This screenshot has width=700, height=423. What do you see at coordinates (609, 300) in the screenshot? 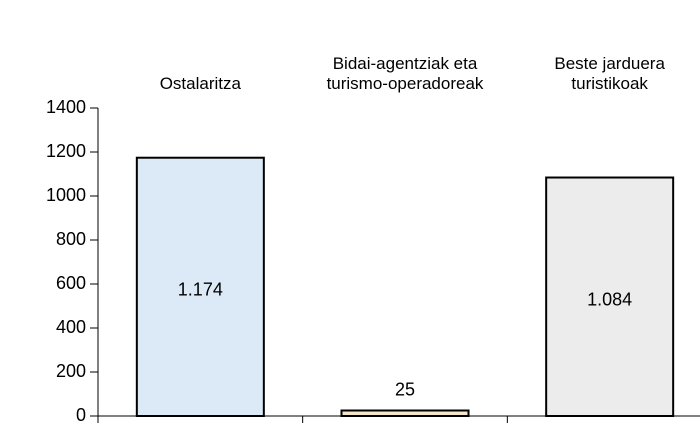
I see `value-label: 1.084` at bounding box center [609, 300].